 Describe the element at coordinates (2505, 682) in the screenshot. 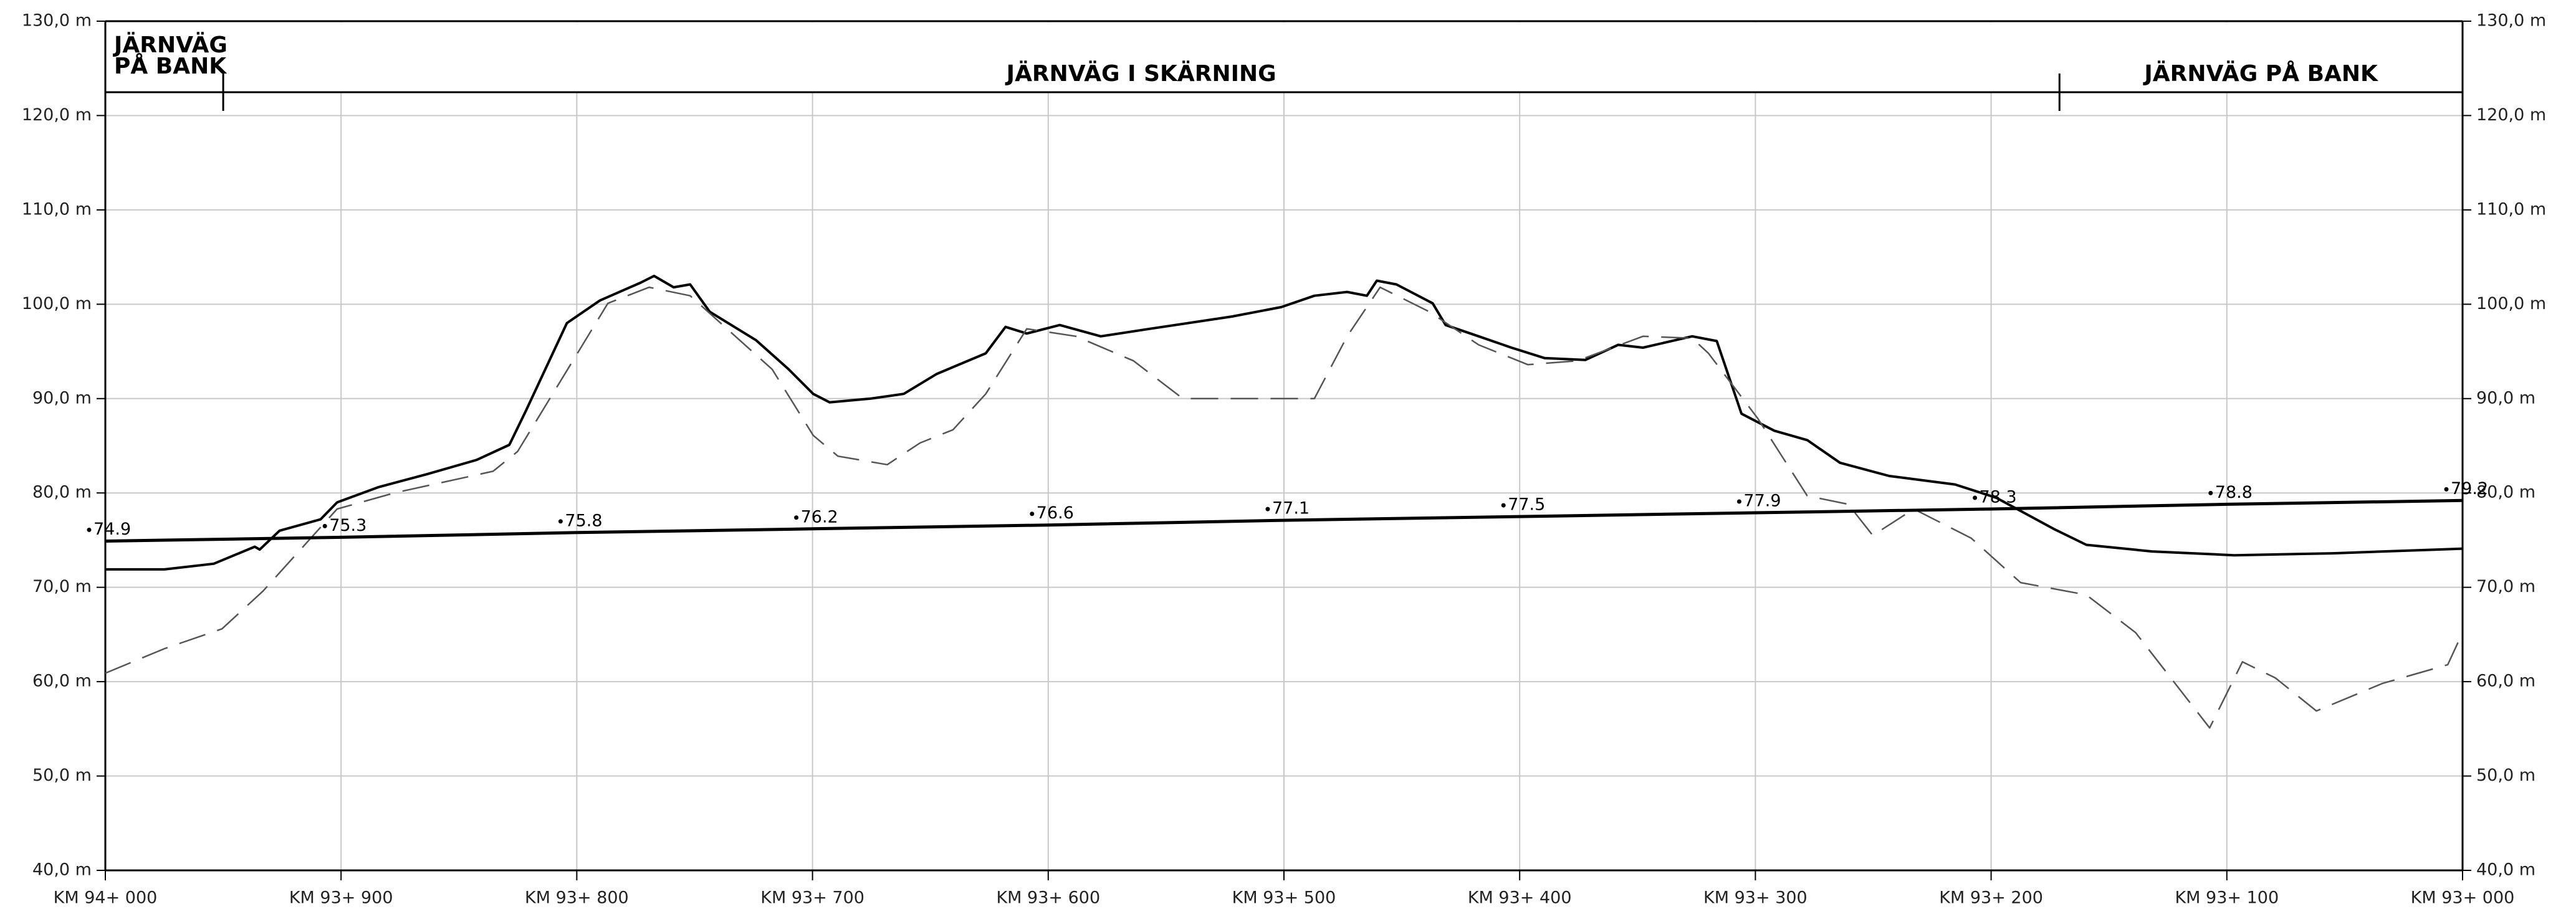

I see `y2-tick-label: 60,0 m` at that location.